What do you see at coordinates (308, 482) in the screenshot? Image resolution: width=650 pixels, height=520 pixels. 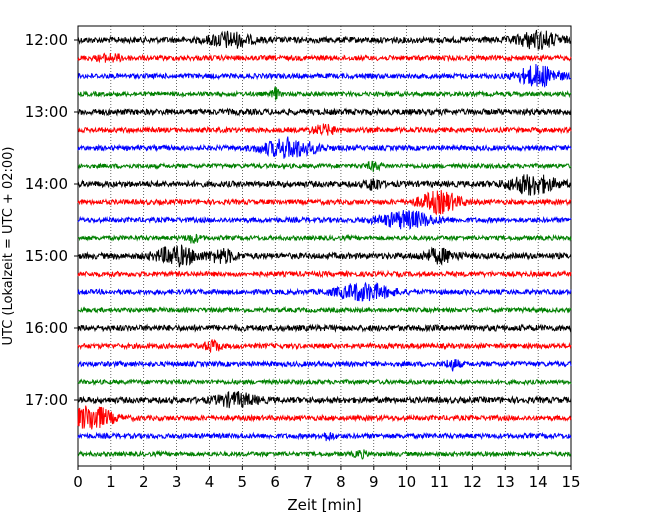 I see `x-tick-label: 7` at bounding box center [308, 482].